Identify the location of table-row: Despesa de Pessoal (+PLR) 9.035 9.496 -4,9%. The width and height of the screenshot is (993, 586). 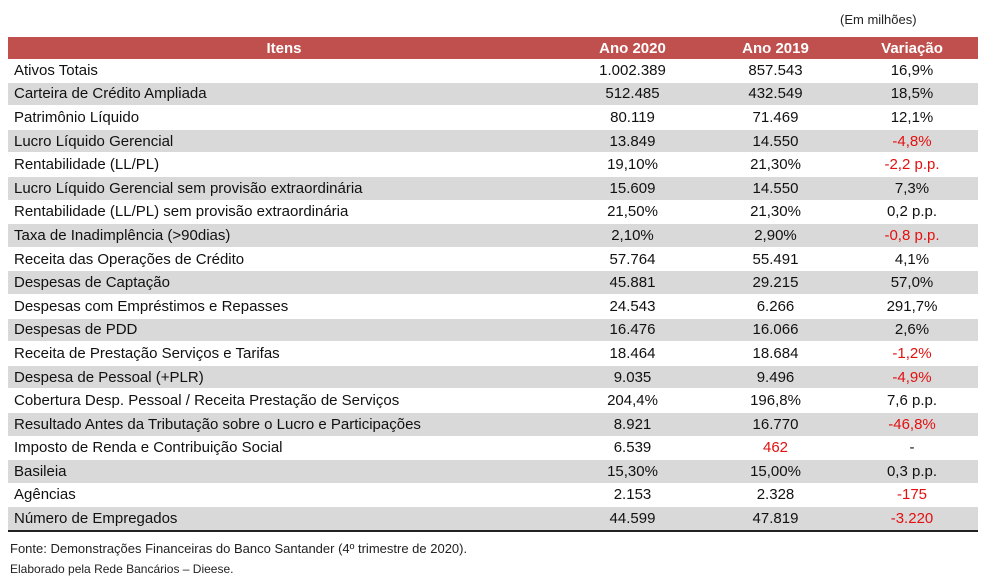
(493, 377).